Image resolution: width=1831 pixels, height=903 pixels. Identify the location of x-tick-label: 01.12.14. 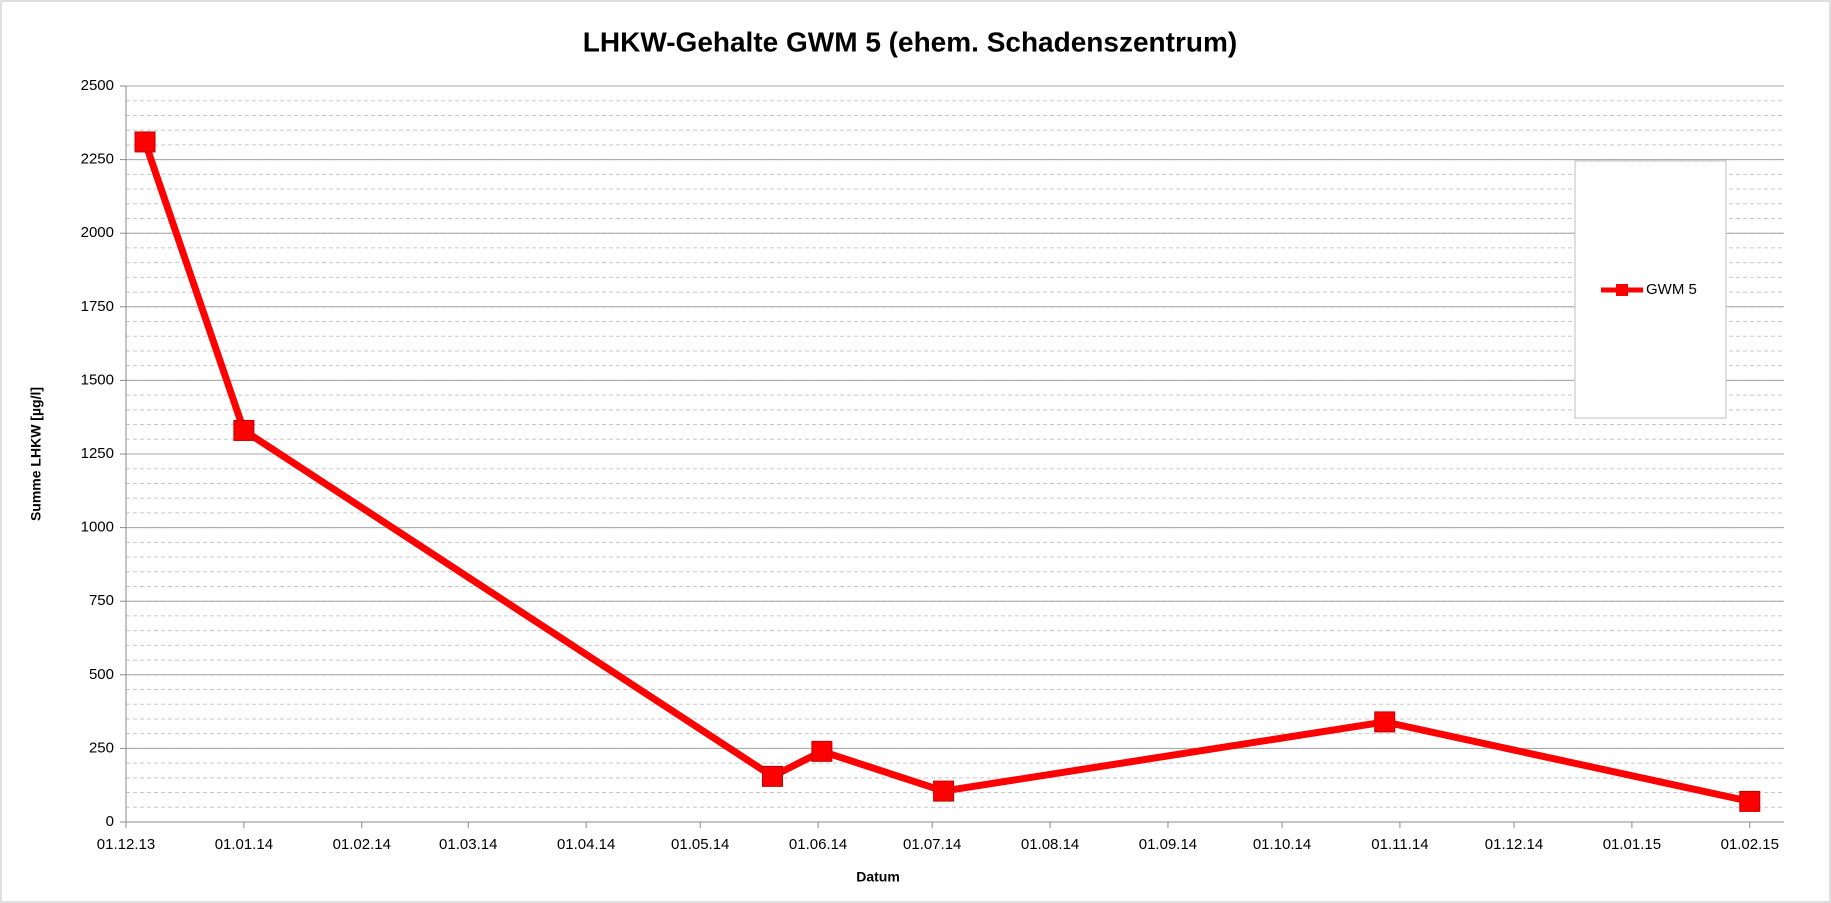
(1514, 844).